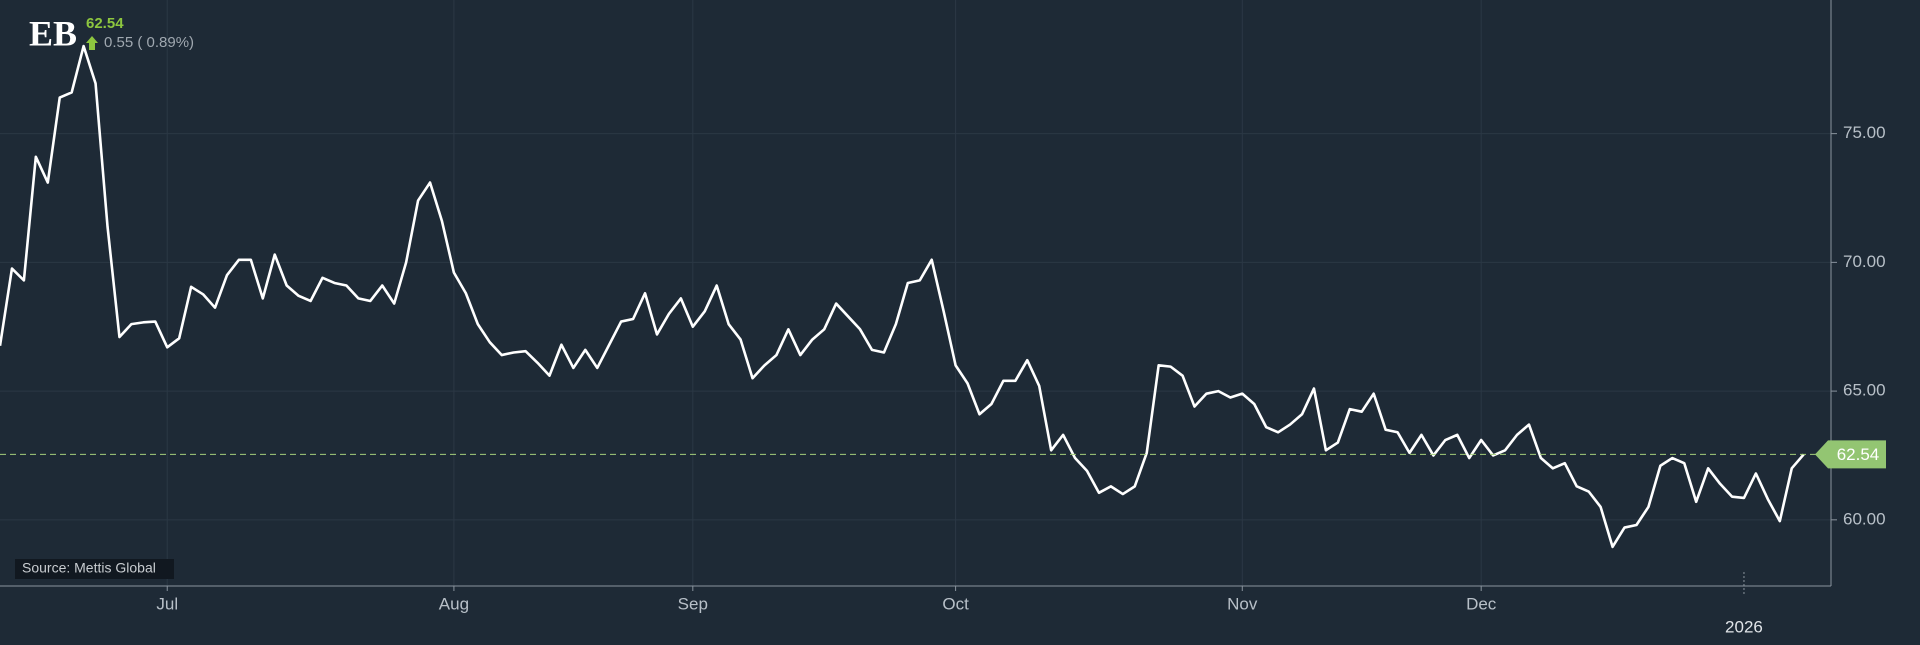 Image resolution: width=1920 pixels, height=645 pixels. What do you see at coordinates (1864, 132) in the screenshot?
I see `y-tick-label: 75.00` at bounding box center [1864, 132].